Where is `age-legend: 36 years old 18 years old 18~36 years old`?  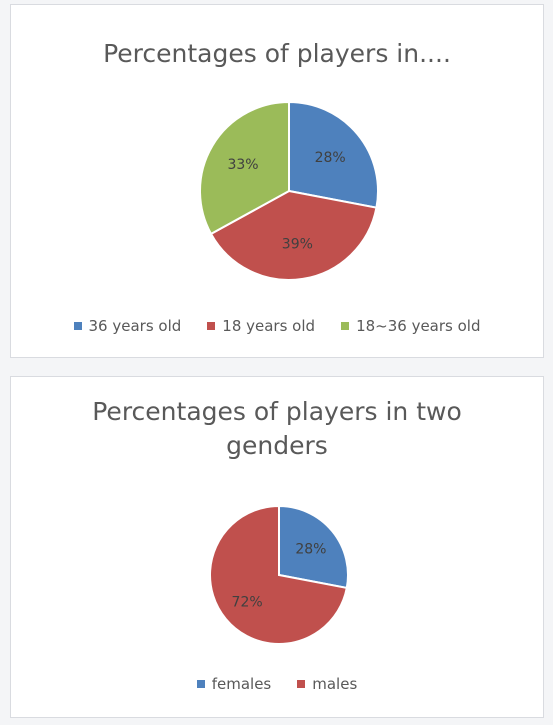 age-legend: 36 years old 18 years old 18~36 years old is located at coordinates (277, 326).